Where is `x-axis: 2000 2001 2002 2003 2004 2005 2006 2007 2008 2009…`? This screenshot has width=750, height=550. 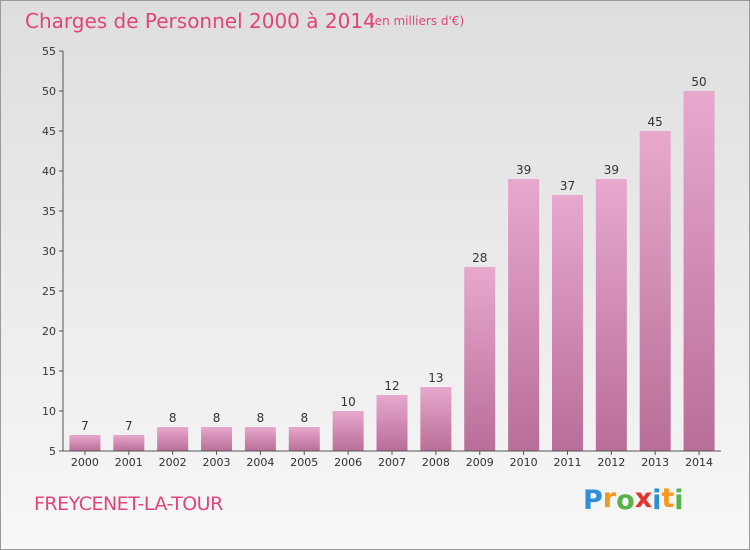 x-axis: 2000 2001 2002 2003 2004 2005 2006 2007 2008 2009… is located at coordinates (392, 459).